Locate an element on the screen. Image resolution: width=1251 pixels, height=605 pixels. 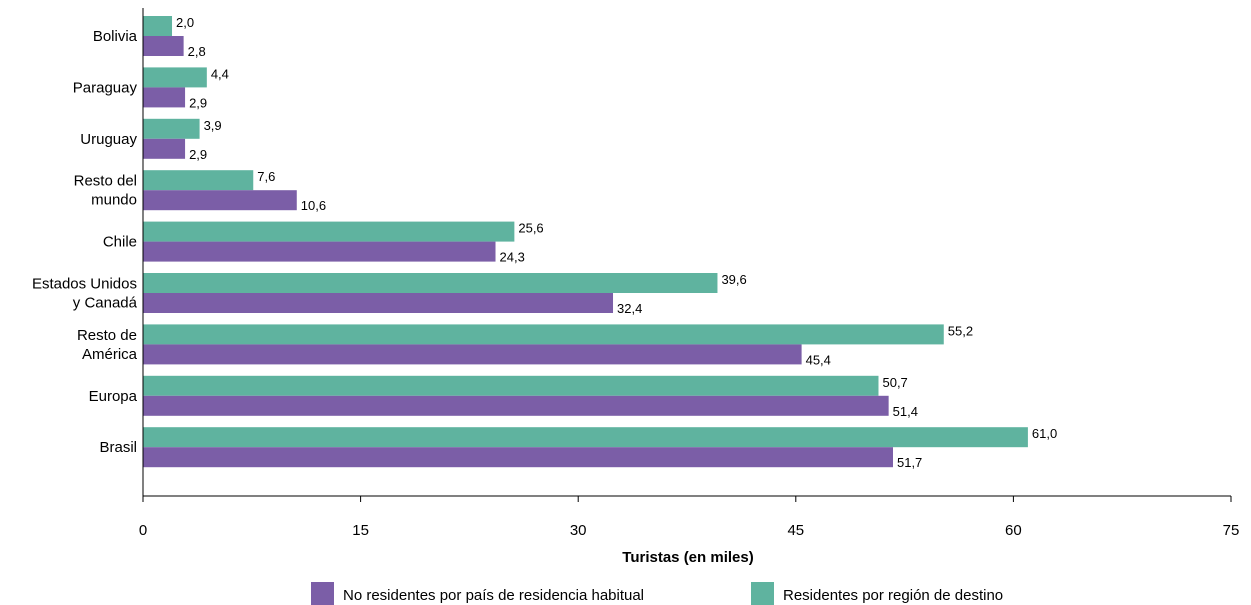
category-label-6-line-0: Resto de is located at coordinates (107, 335).